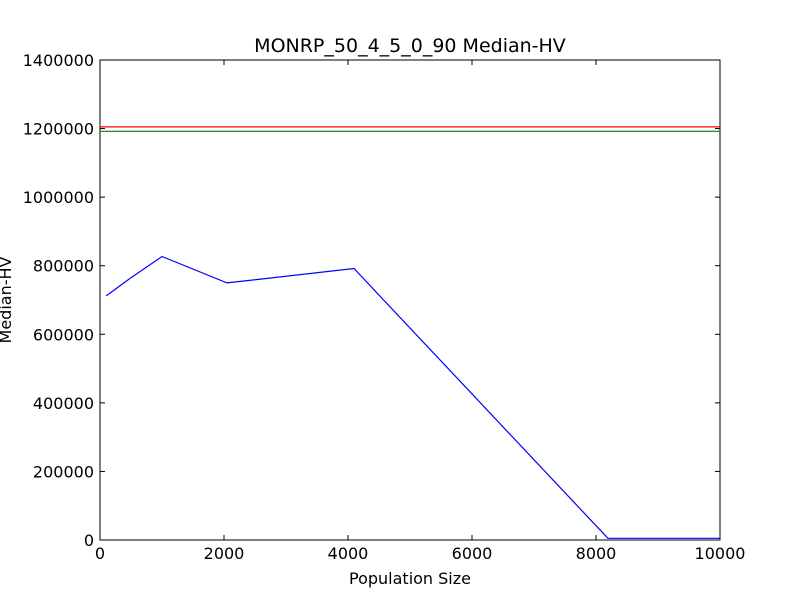 The image size is (800, 600). What do you see at coordinates (58, 197) in the screenshot?
I see `y-tick-label: 1000000` at bounding box center [58, 197].